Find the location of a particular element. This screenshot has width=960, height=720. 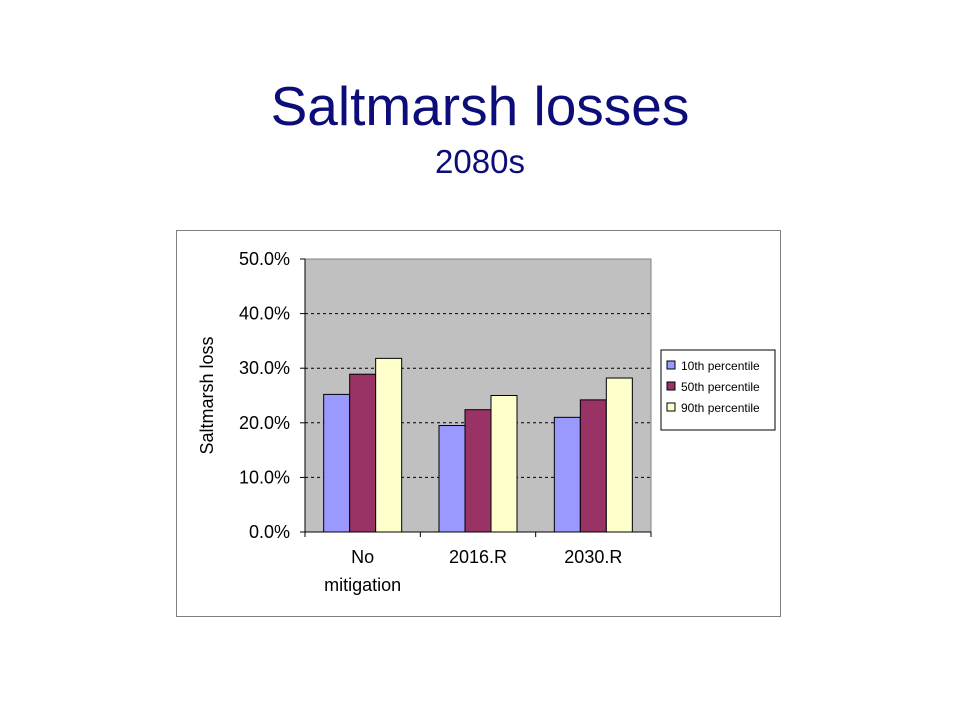

y-tick-label: 40.0% is located at coordinates (264, 314).